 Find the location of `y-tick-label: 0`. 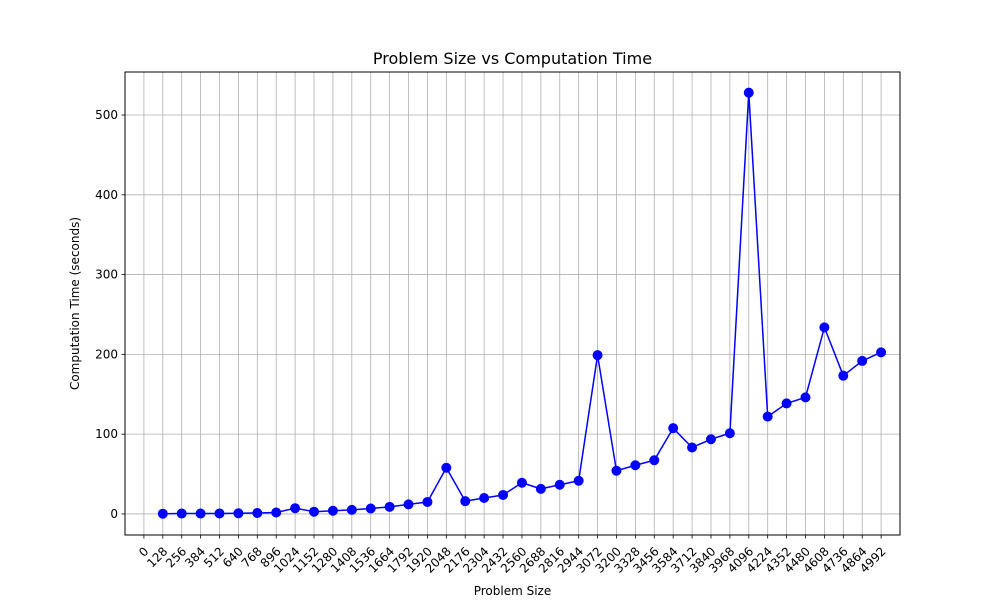

y-tick-label: 0 is located at coordinates (114, 514).